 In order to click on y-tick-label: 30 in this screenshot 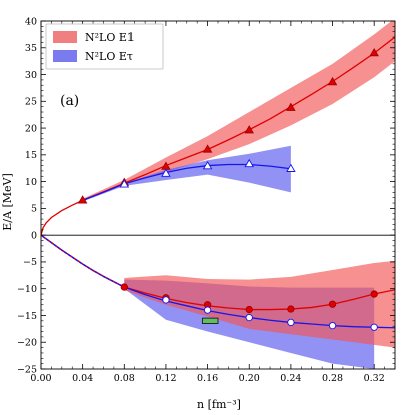, I will do `click(31, 75)`.